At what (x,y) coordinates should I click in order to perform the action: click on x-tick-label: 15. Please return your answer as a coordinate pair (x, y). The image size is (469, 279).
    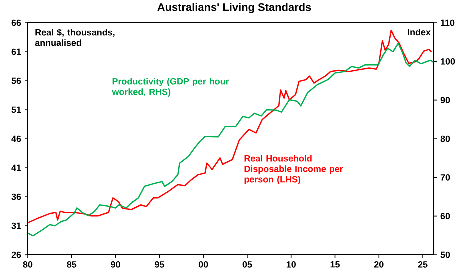
    Looking at the image, I should click on (335, 265).